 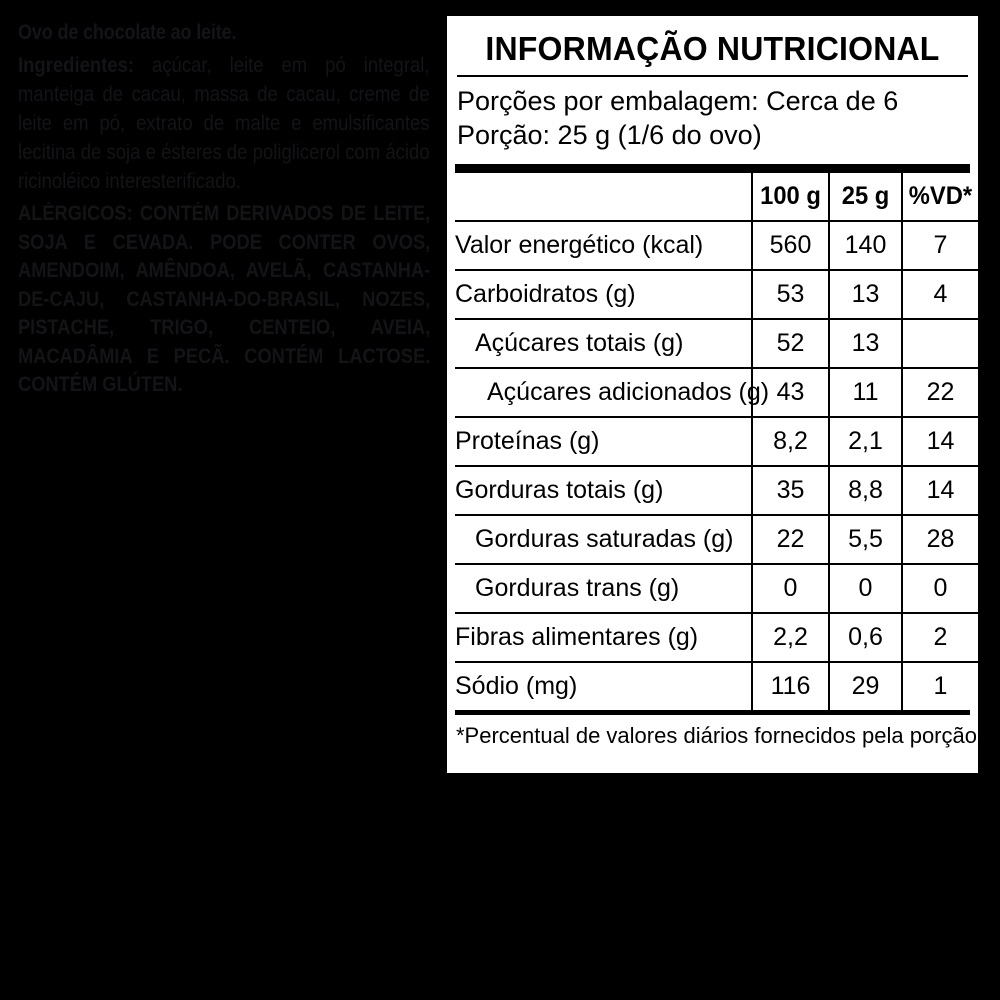 What do you see at coordinates (603, 491) in the screenshot?
I see `nutrient-name: Gorduras totais (g)` at bounding box center [603, 491].